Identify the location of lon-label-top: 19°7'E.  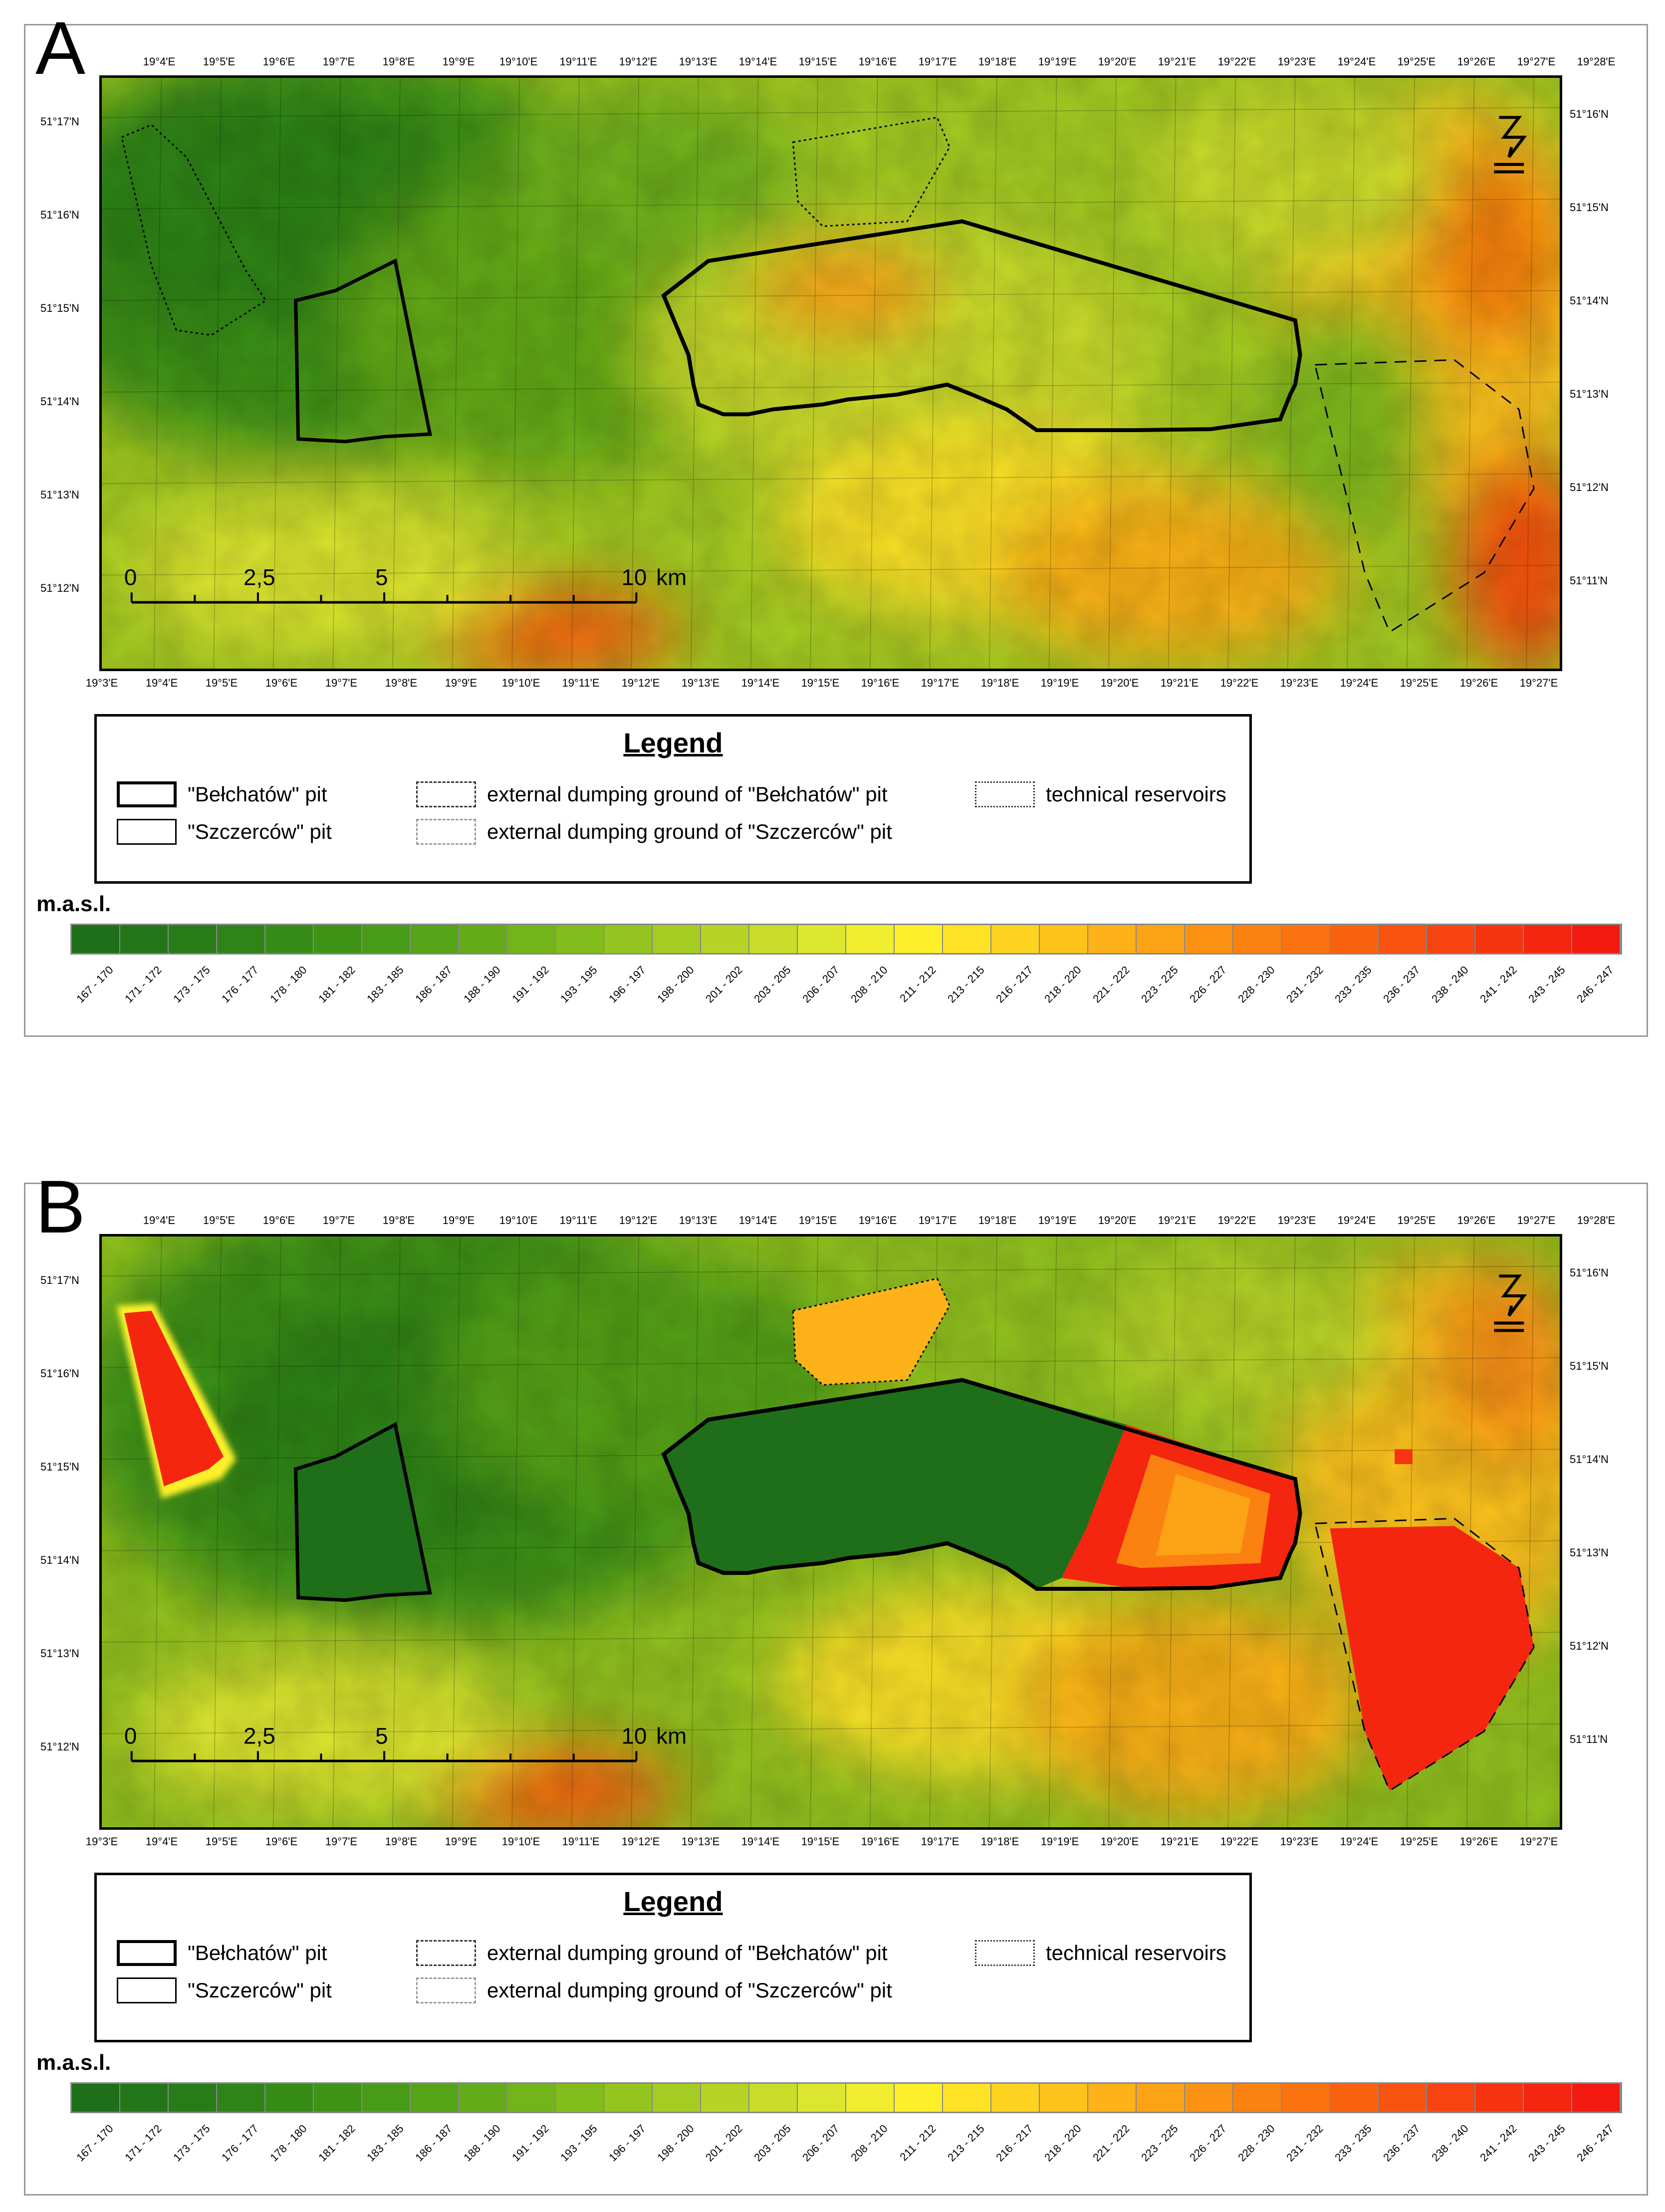
(338, 1220).